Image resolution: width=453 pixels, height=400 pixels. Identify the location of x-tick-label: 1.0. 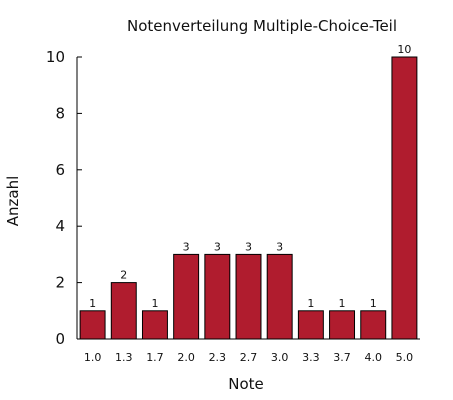
(93, 357).